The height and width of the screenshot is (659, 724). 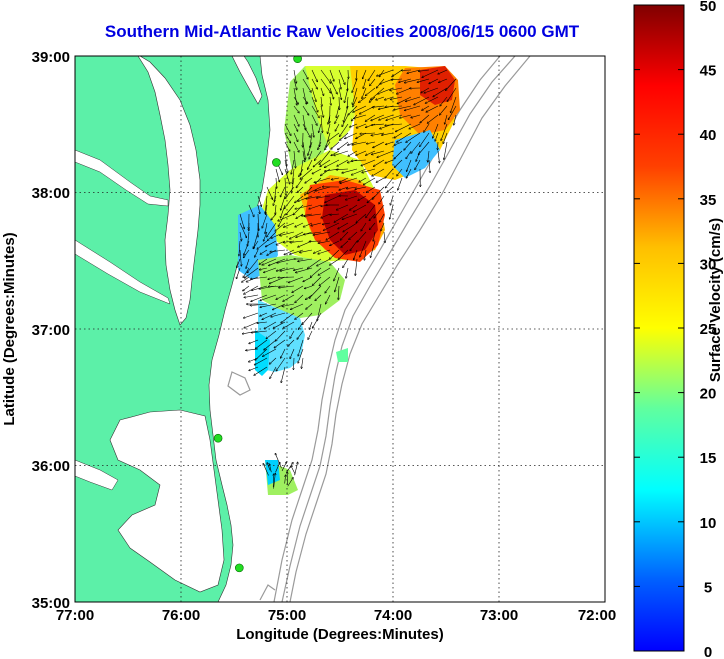 What do you see at coordinates (336, 615) in the screenshot?
I see `x-tick-labels: 77:00 76:00 75:00 74:00 73:00 72:00` at bounding box center [336, 615].